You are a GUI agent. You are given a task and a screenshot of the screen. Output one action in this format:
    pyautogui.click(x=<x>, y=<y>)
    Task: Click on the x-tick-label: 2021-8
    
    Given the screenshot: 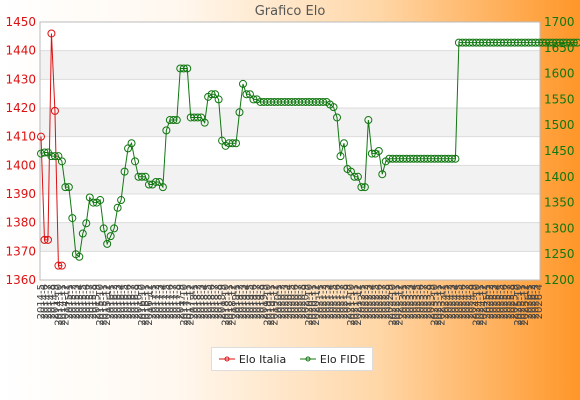 What is the action you would take?
    pyautogui.click(x=344, y=301)
    